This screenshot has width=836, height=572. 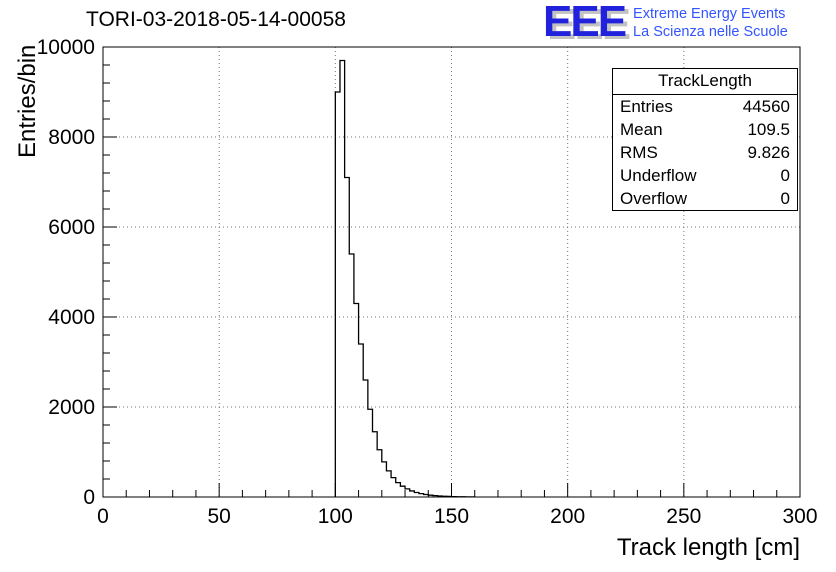 What do you see at coordinates (705, 106) in the screenshot?
I see `stats-row: Entries 44560` at bounding box center [705, 106].